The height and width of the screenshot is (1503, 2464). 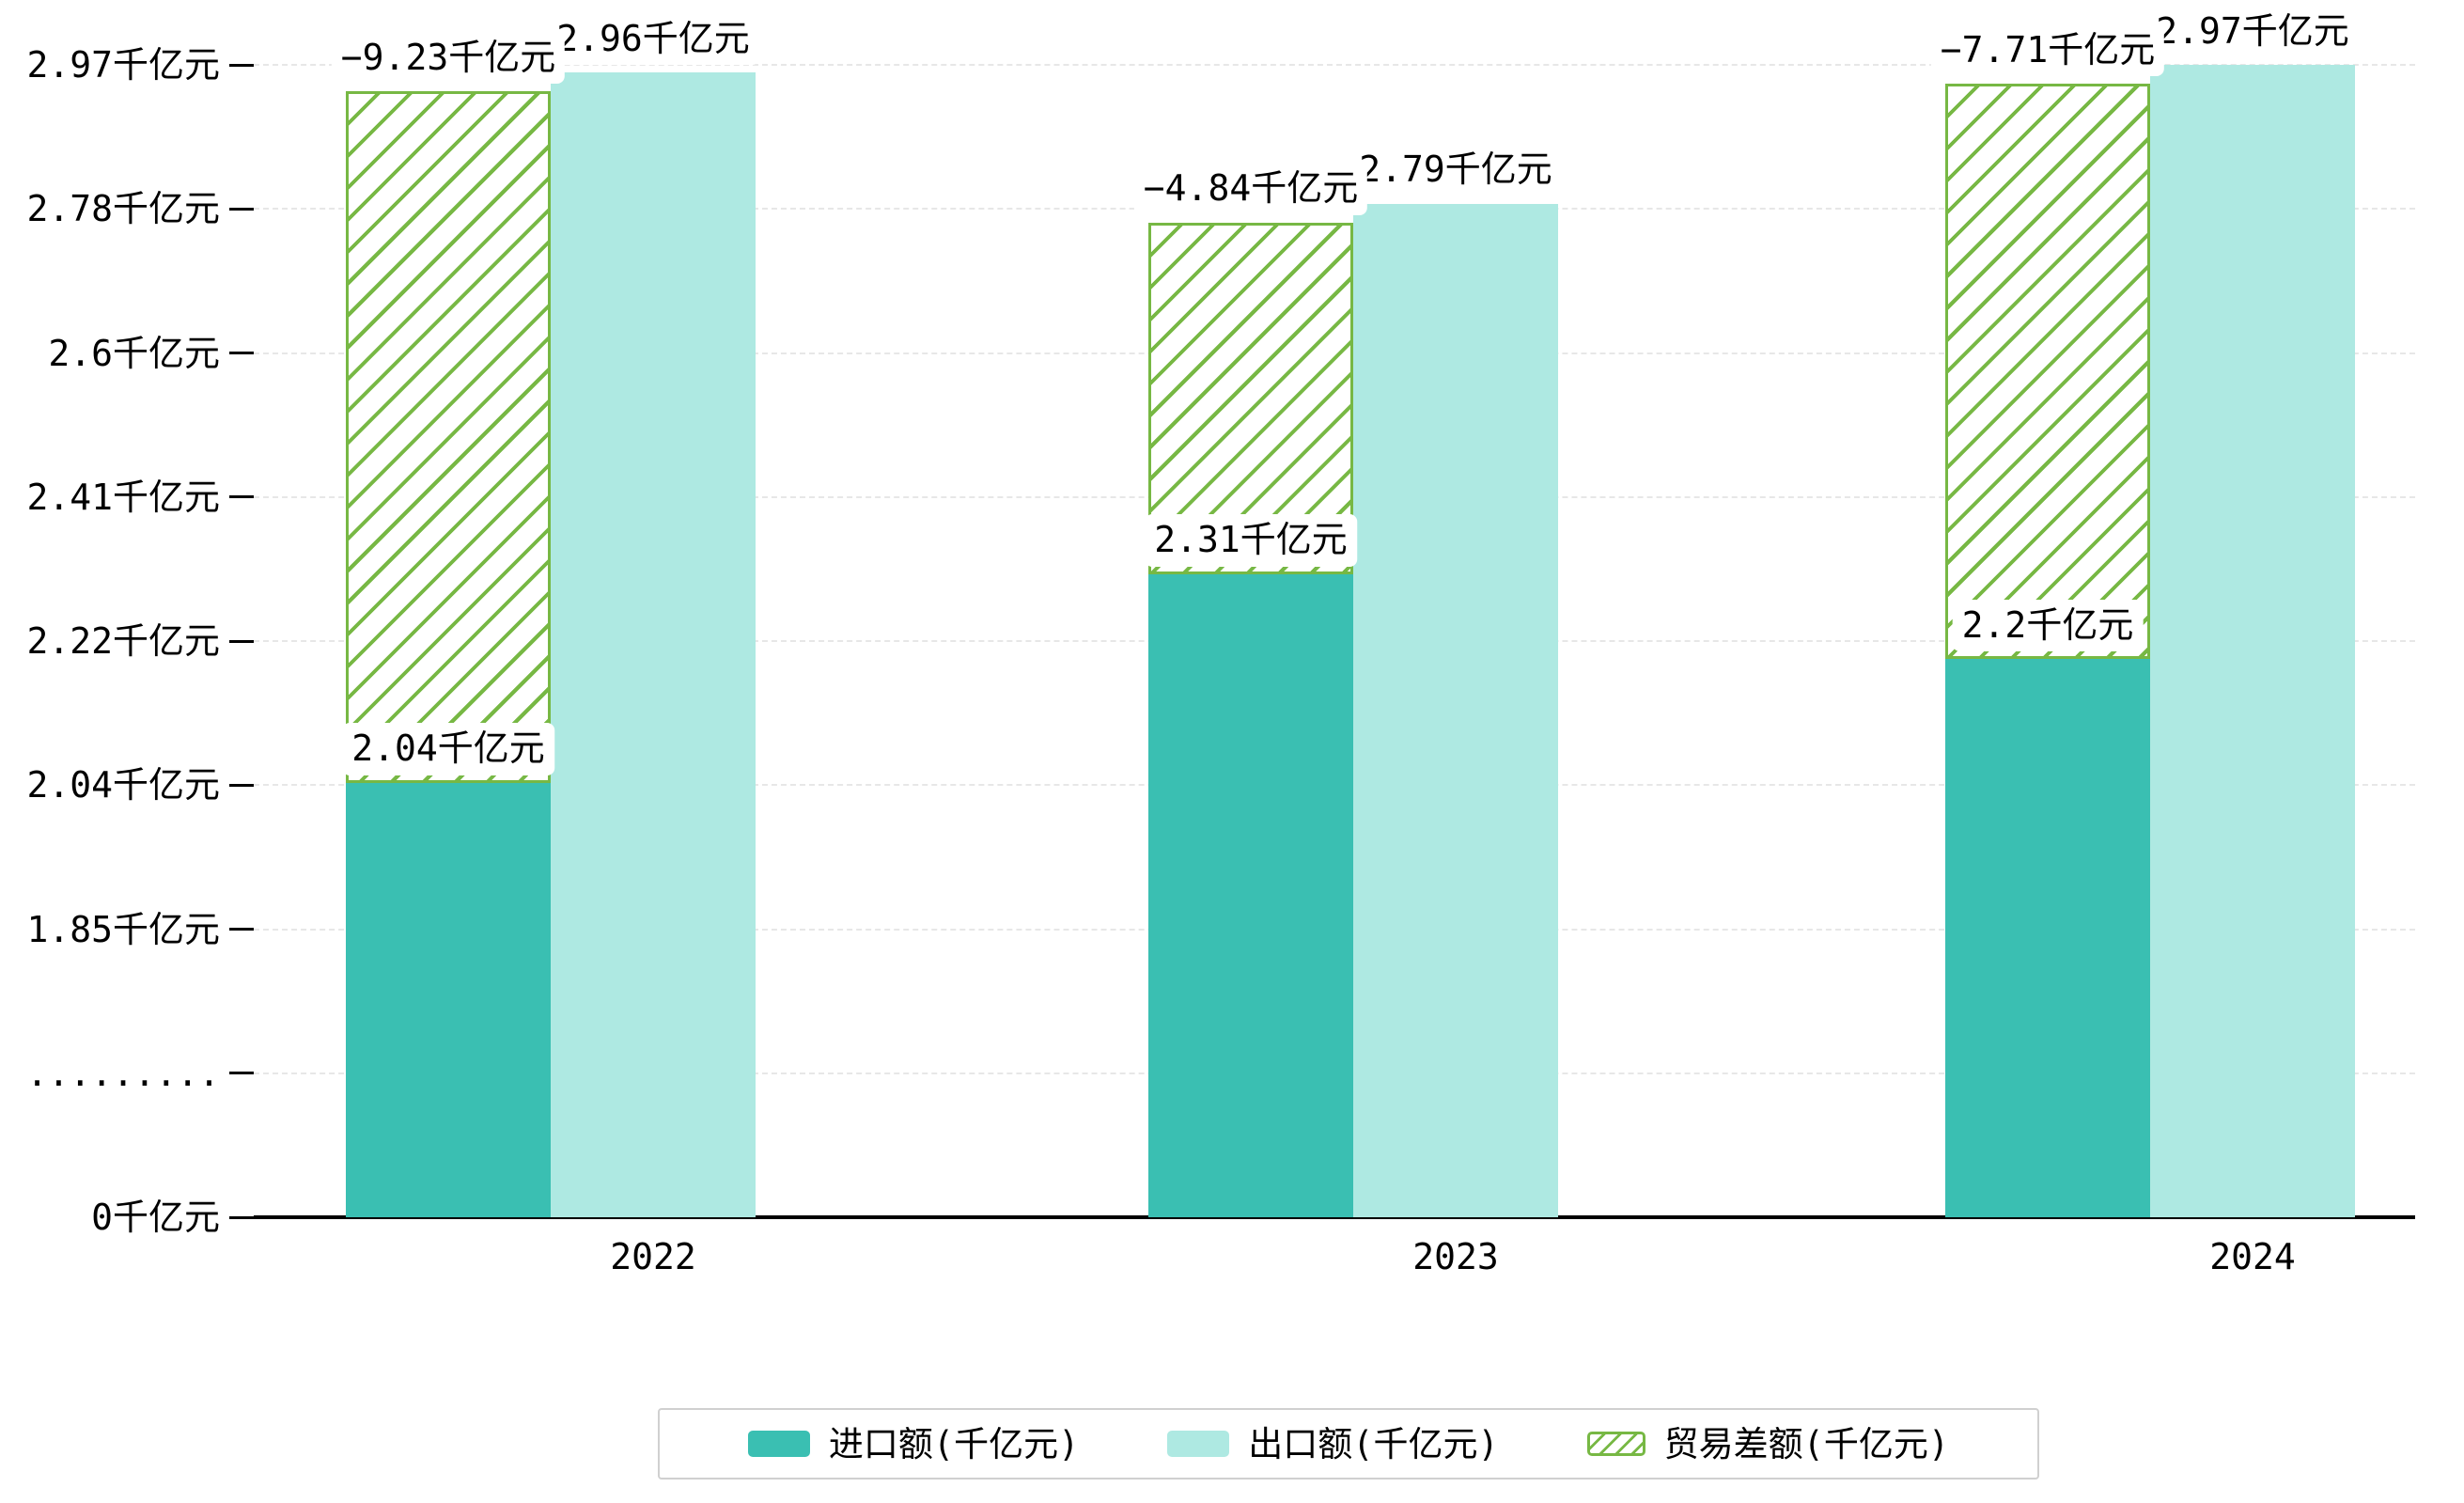 I want to click on bar-import-2023, so click(x=1250, y=895).